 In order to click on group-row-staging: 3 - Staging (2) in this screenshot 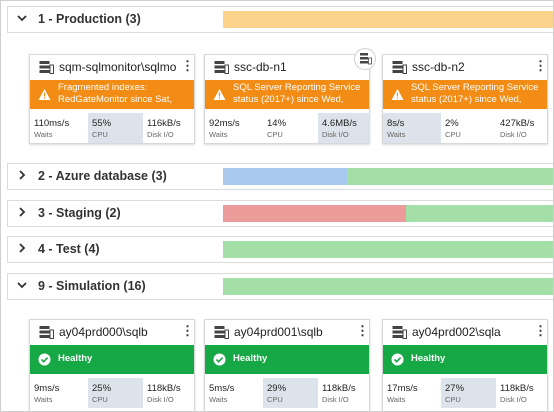, I will do `click(280, 213)`.